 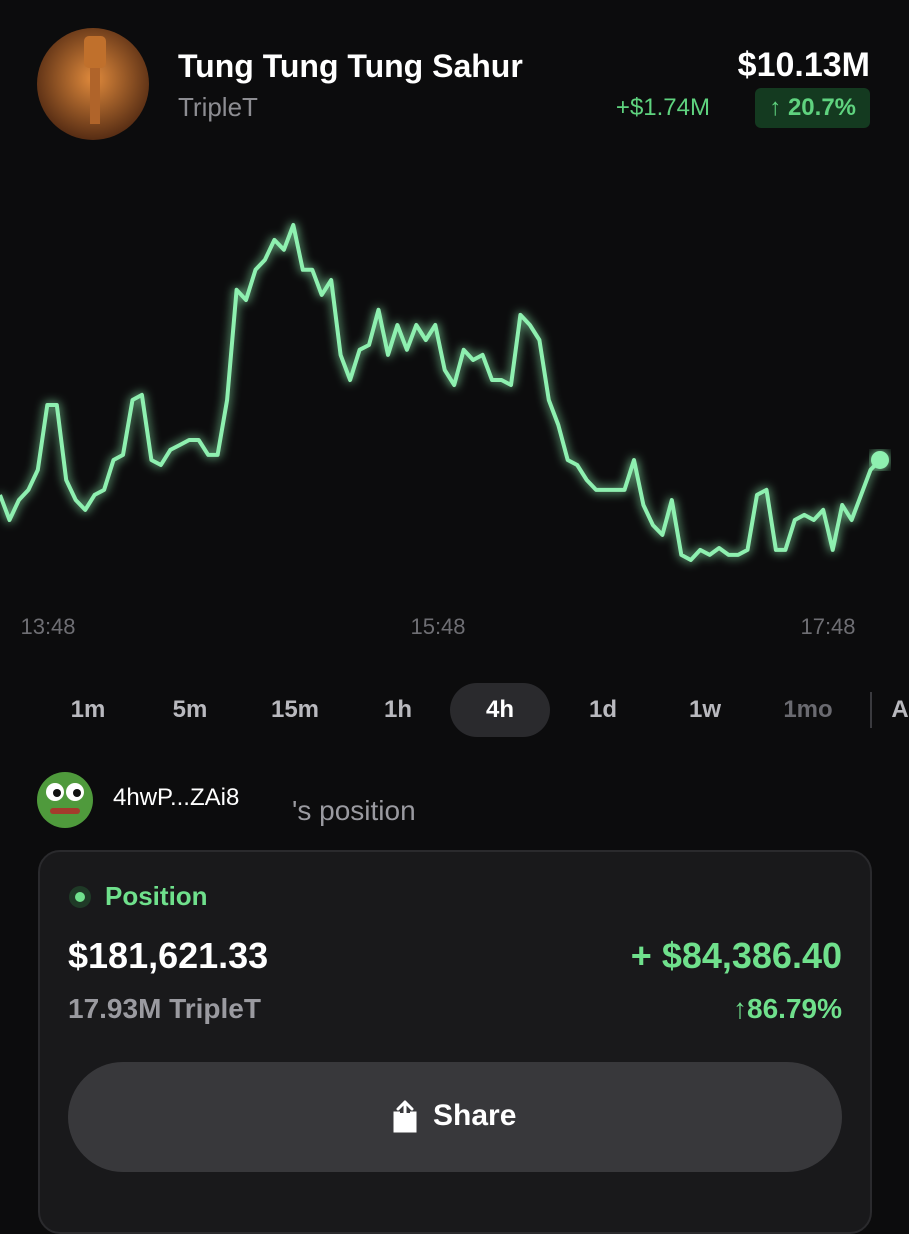 What do you see at coordinates (65, 800) in the screenshot?
I see `wallet-avatar` at bounding box center [65, 800].